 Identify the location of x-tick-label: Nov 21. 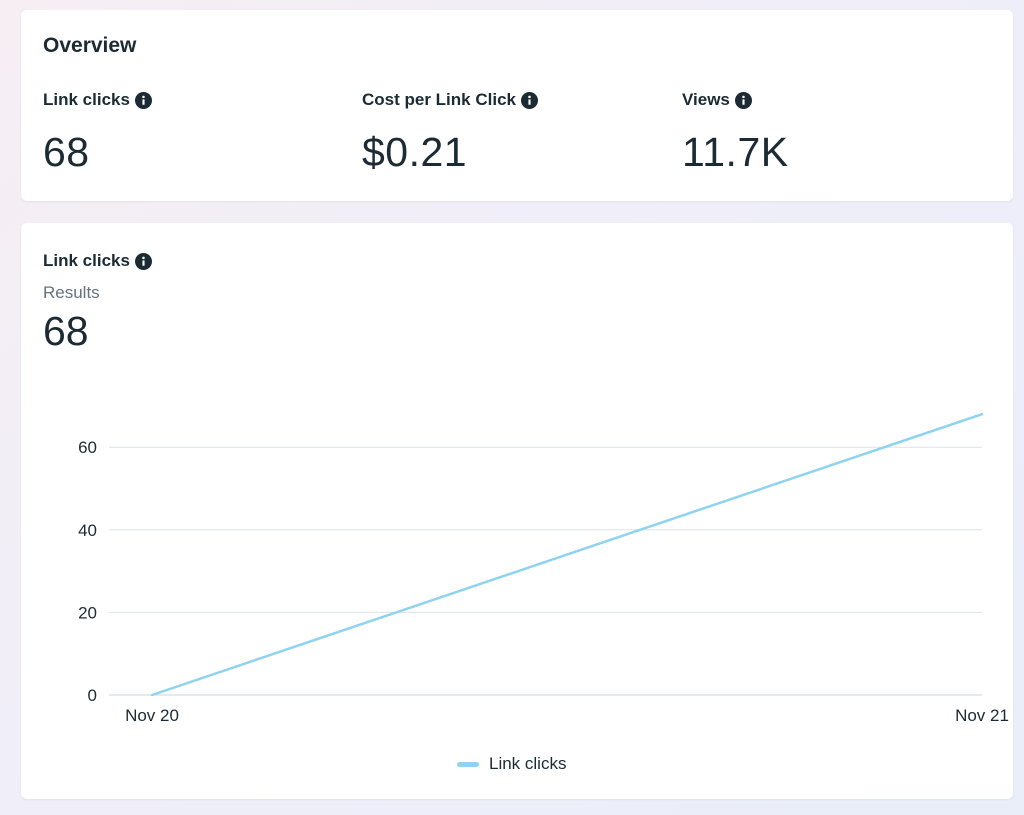
(982, 715).